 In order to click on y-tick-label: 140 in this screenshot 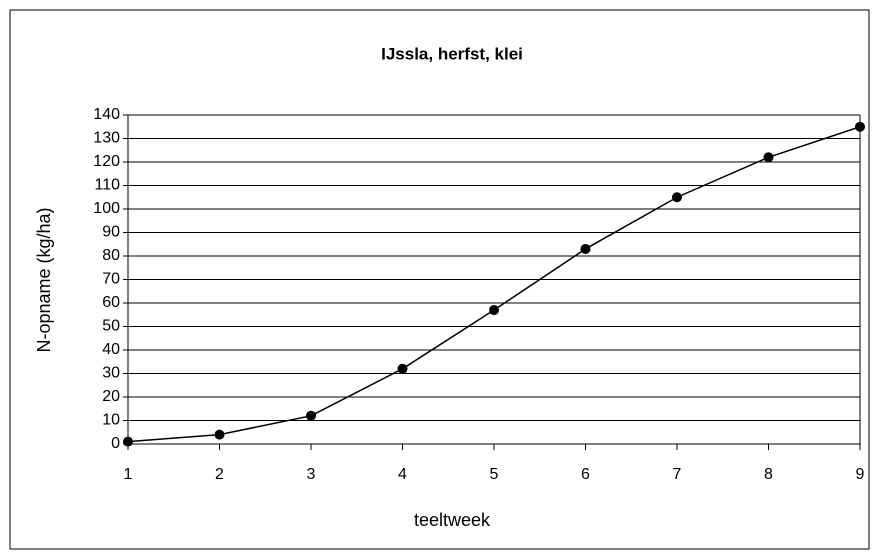, I will do `click(106, 114)`.